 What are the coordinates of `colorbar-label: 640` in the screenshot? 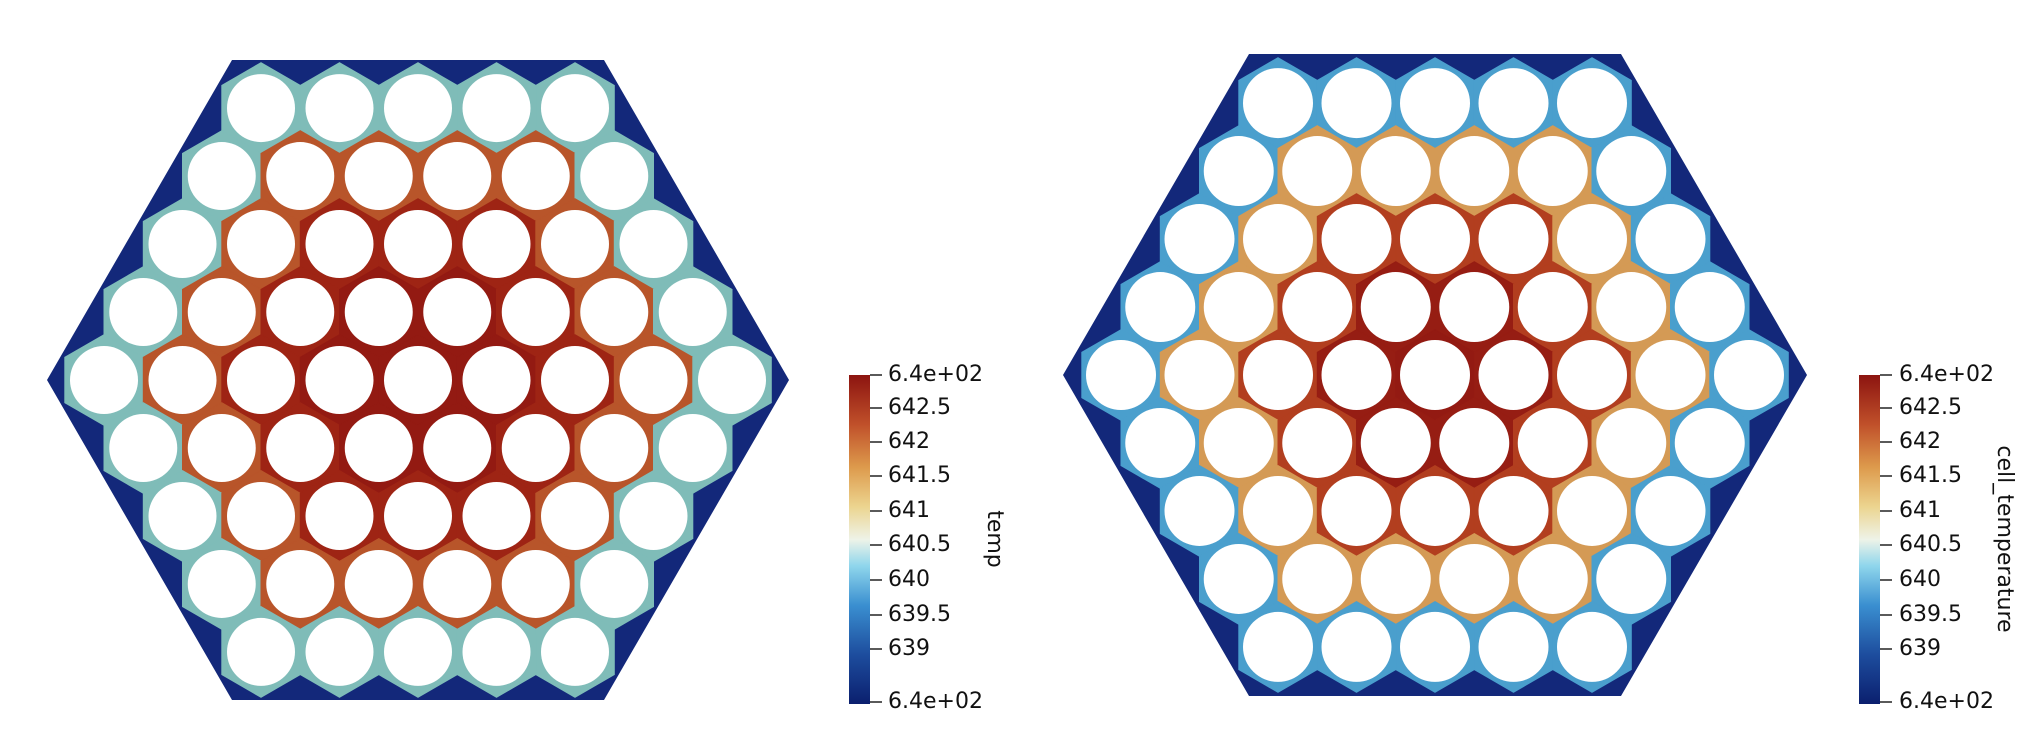 It's located at (1920, 579).